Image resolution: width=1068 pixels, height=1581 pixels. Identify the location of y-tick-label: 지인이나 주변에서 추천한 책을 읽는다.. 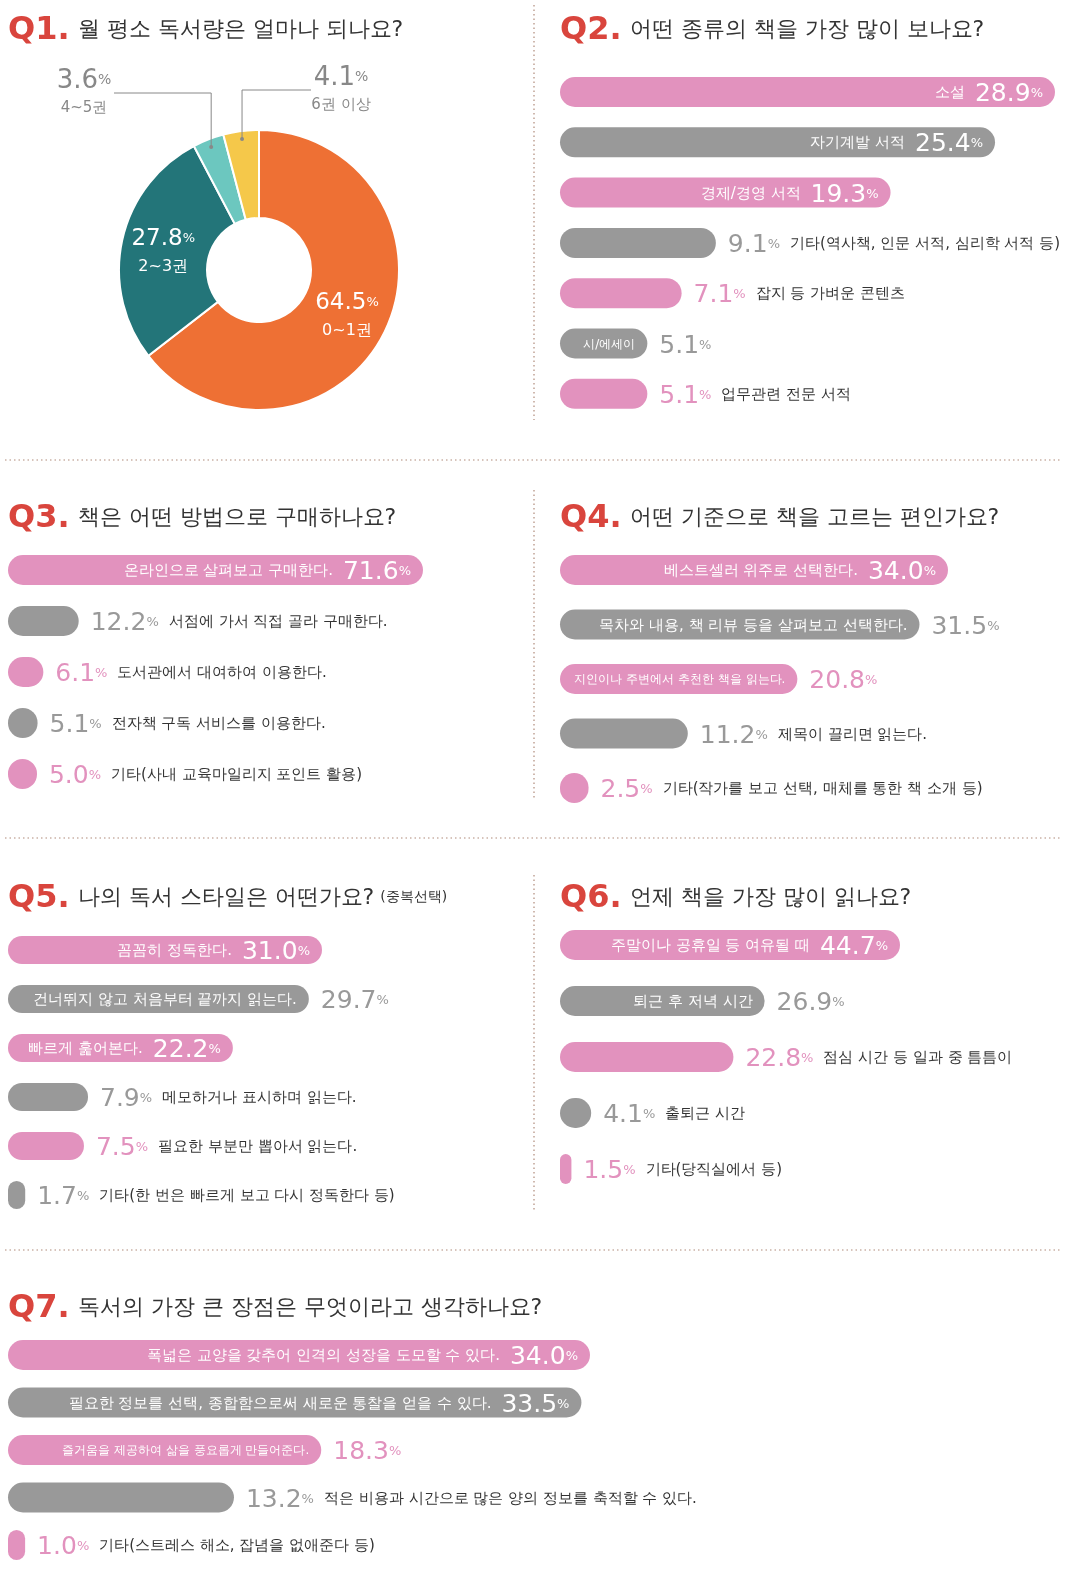
(680, 679).